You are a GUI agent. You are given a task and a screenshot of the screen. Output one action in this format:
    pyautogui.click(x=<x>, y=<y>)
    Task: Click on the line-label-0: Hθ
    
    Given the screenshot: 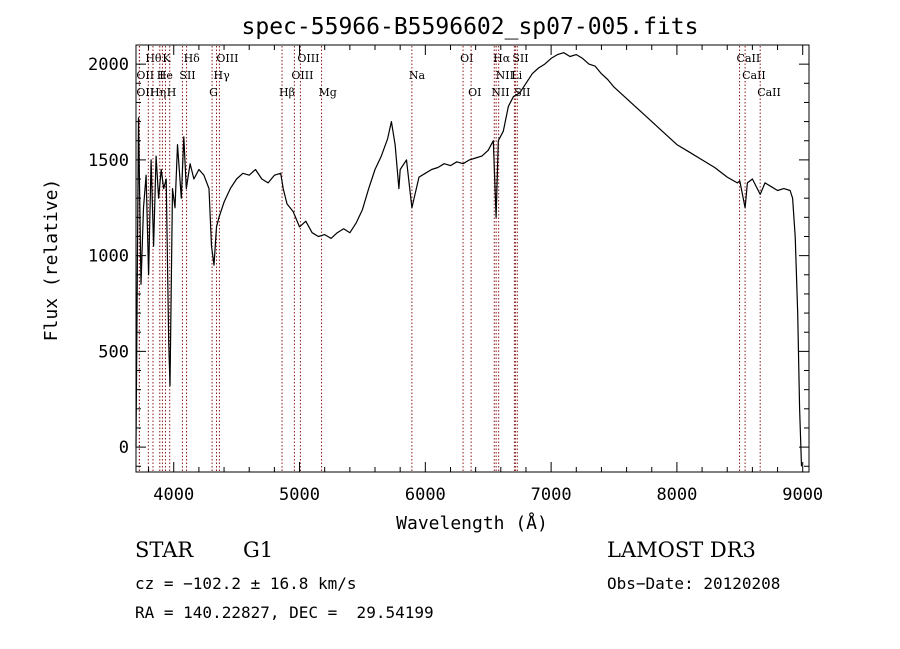 What is the action you would take?
    pyautogui.click(x=153, y=58)
    